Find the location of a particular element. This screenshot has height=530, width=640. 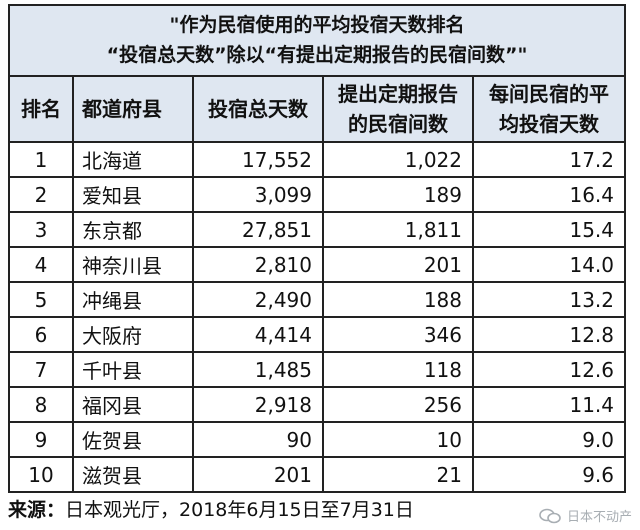

average-cell: 12.6 is located at coordinates (549, 369).